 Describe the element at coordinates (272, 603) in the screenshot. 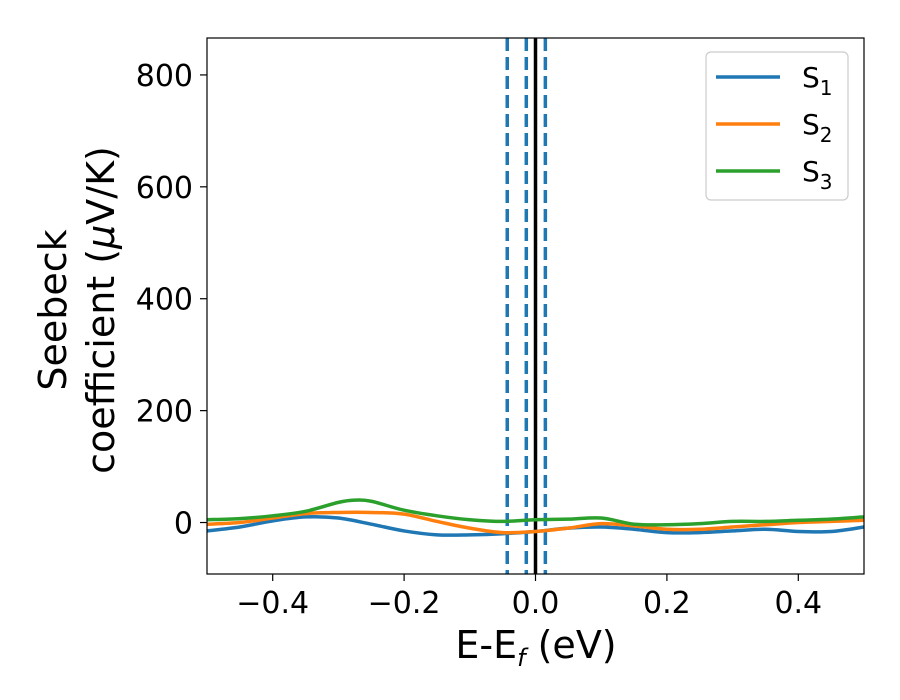

I see `x-tick-label: −0.4` at that location.